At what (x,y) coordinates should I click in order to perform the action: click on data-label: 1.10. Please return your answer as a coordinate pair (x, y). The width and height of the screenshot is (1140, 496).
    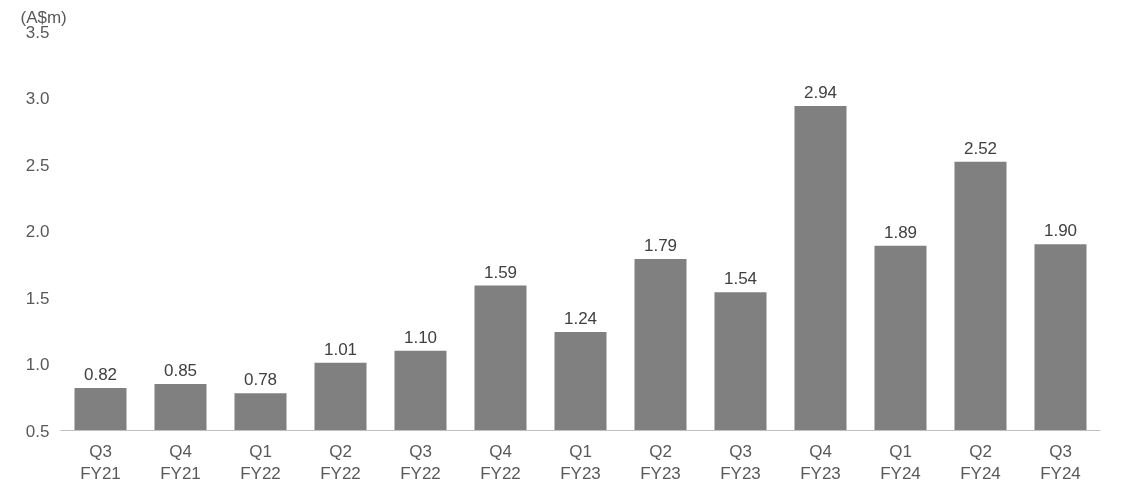
    Looking at the image, I should click on (420, 337).